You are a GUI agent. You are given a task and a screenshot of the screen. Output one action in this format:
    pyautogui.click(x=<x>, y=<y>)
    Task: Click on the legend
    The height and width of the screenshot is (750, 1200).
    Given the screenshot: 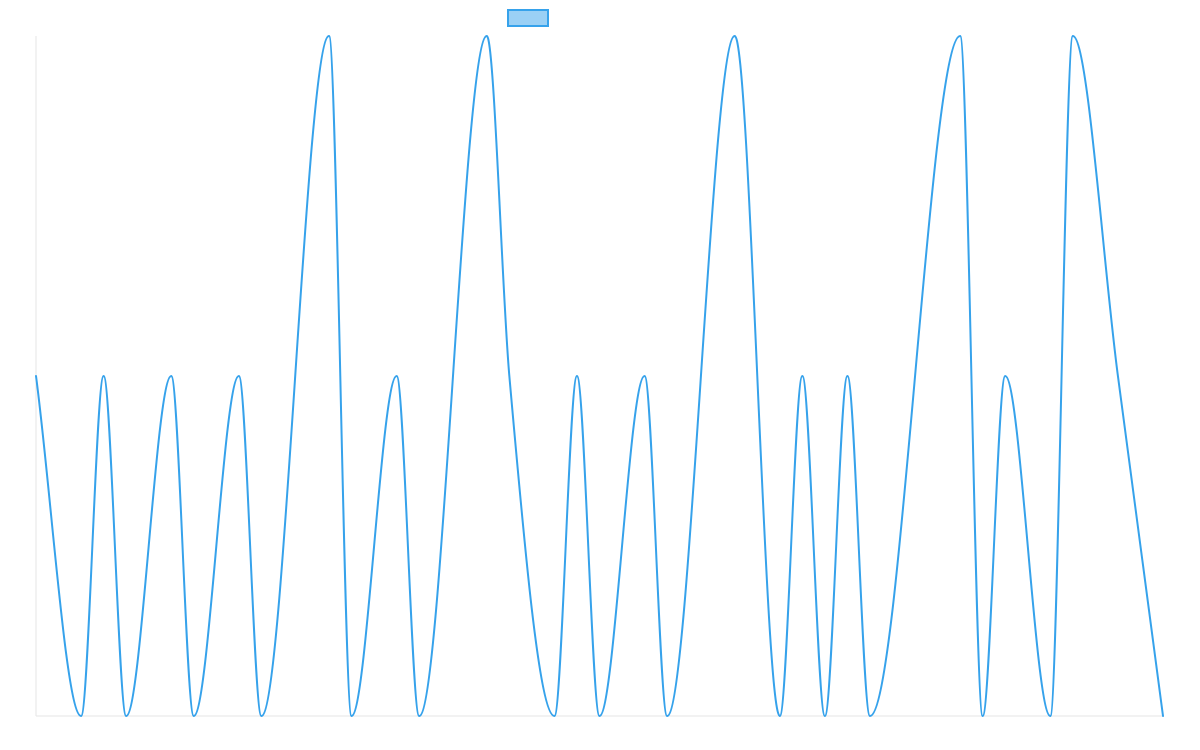 What is the action you would take?
    pyautogui.click(x=528, y=18)
    